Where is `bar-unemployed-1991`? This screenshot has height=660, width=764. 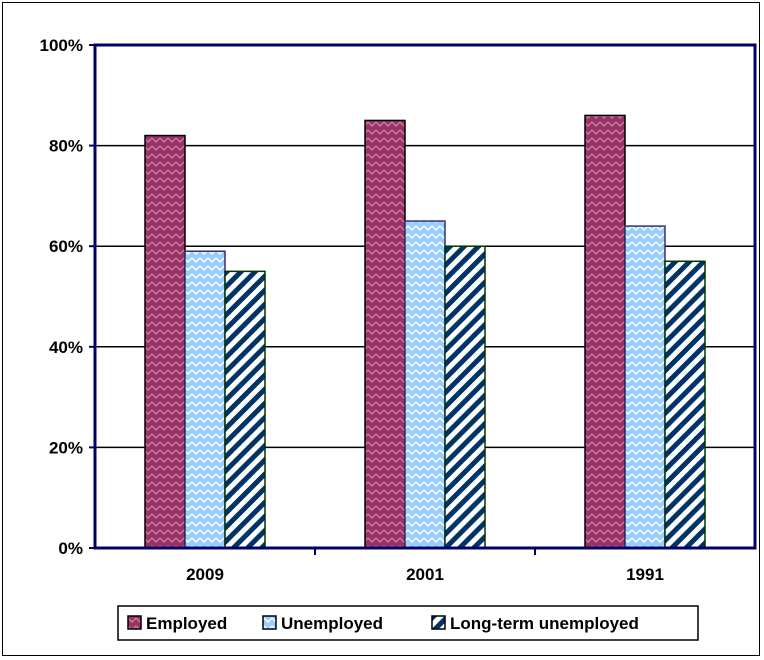
bar-unemployed-1991 is located at coordinates (645, 387).